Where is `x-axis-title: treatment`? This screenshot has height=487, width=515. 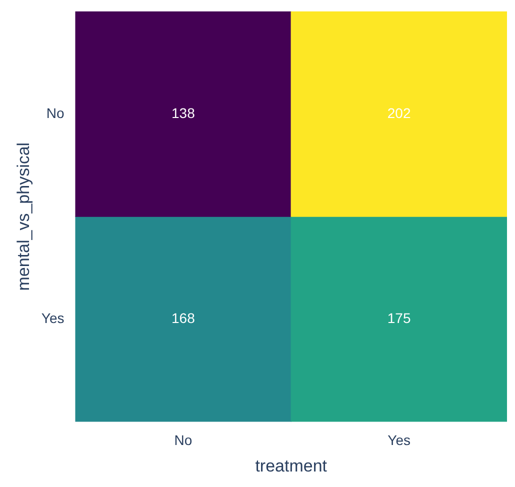 x-axis-title: treatment is located at coordinates (291, 466).